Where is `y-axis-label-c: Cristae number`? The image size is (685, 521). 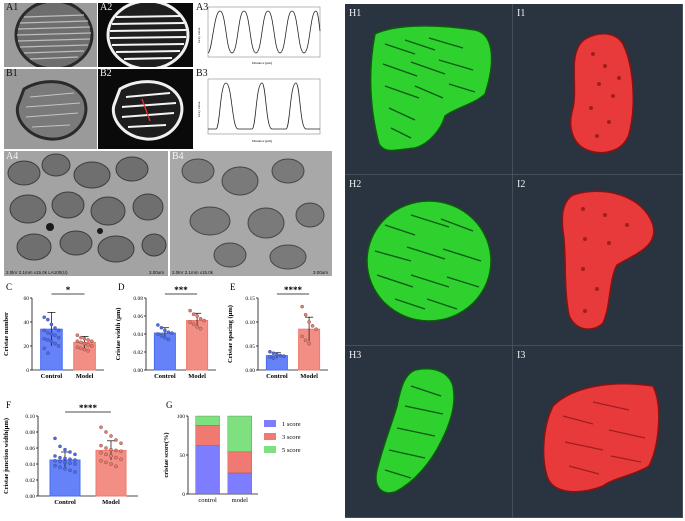
y-axis-label-c: Cristae number is located at coordinates (6, 334).